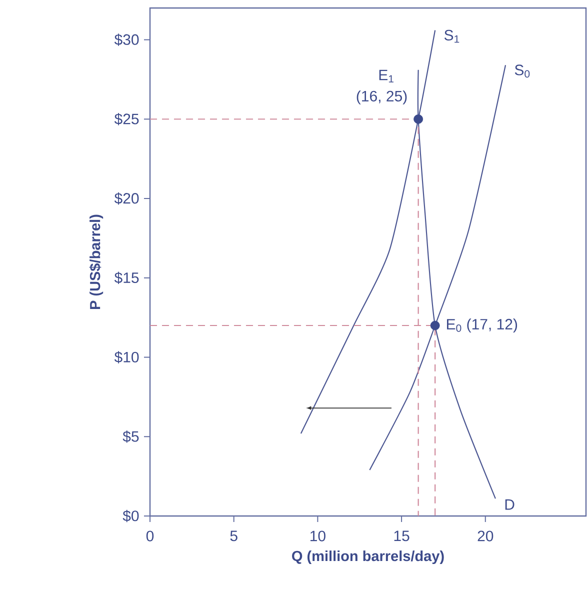 The image size is (588, 616). Describe the element at coordinates (150, 536) in the screenshot. I see `x-tick-label: 0` at that location.